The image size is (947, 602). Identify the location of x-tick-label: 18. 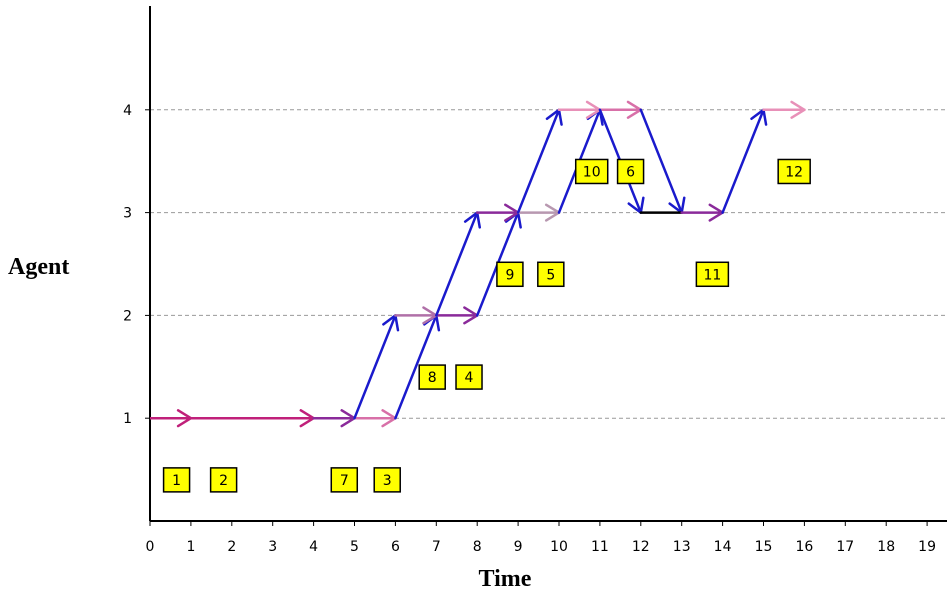
(886, 547).